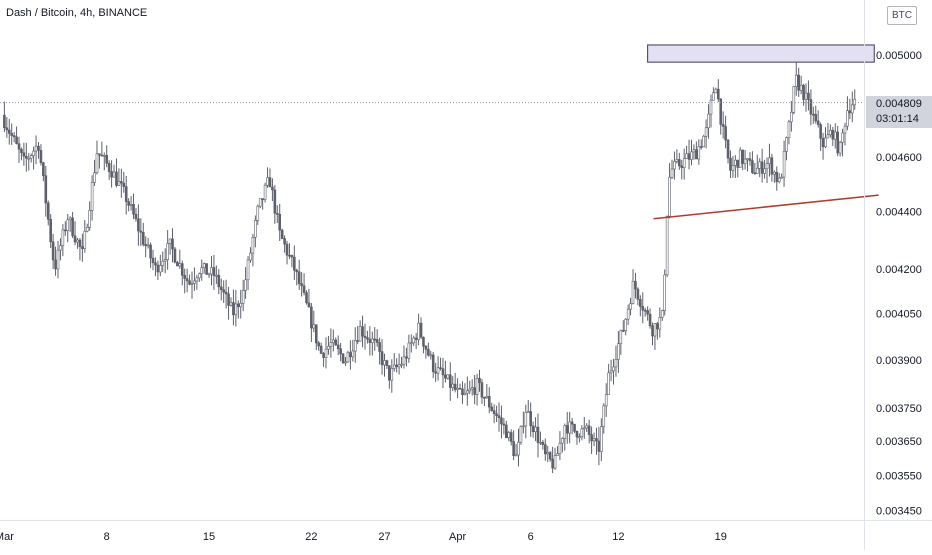 Image resolution: width=932 pixels, height=555 pixels. What do you see at coordinates (902, 15) in the screenshot?
I see `currency-badge: BTC` at bounding box center [902, 15].